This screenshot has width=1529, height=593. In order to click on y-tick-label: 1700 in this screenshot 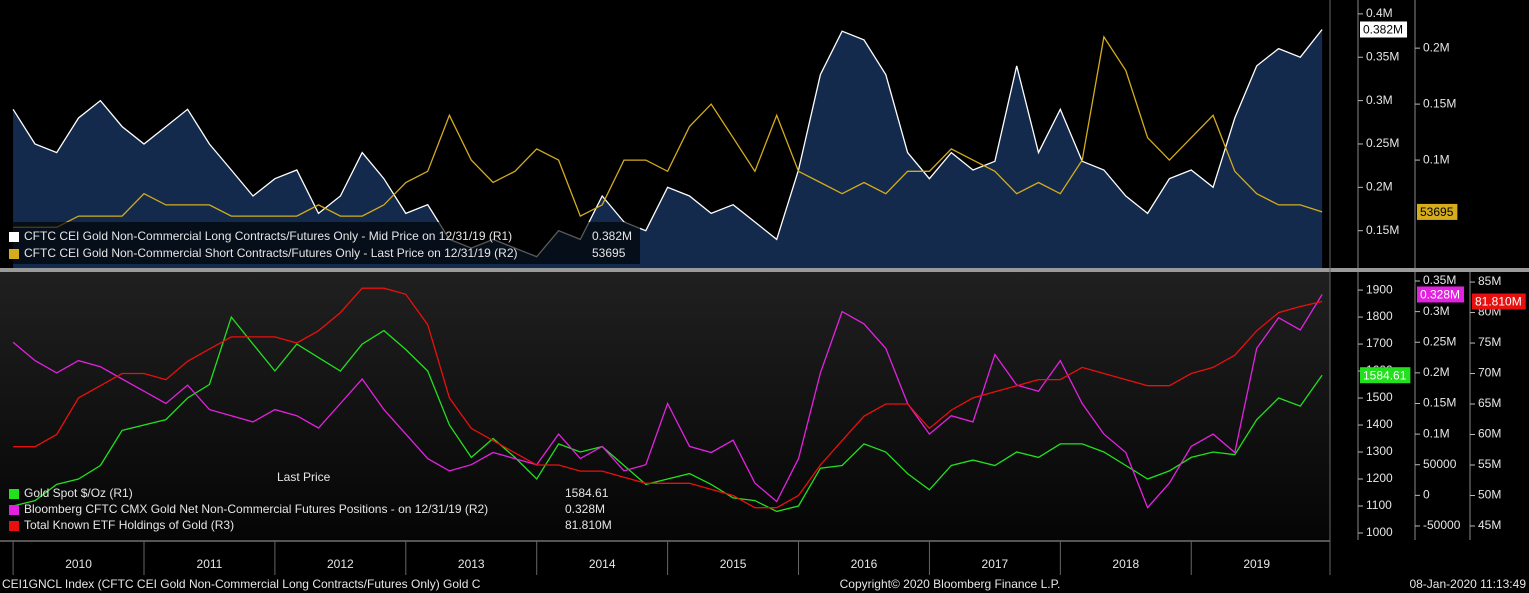, I will do `click(1379, 343)`.